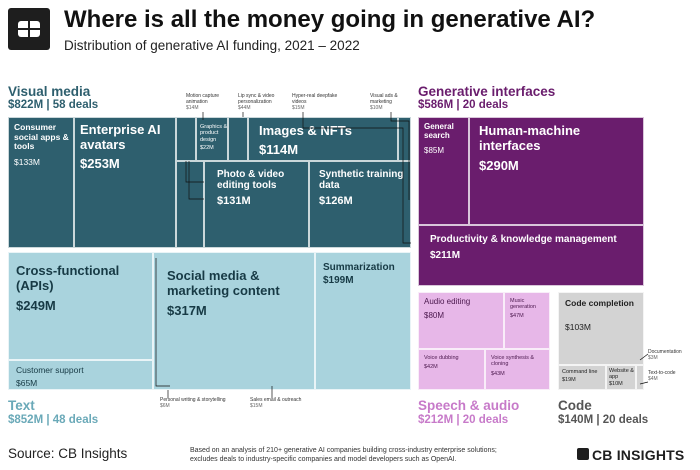  I want to click on cb-insights-brand-icon, so click(583, 454).